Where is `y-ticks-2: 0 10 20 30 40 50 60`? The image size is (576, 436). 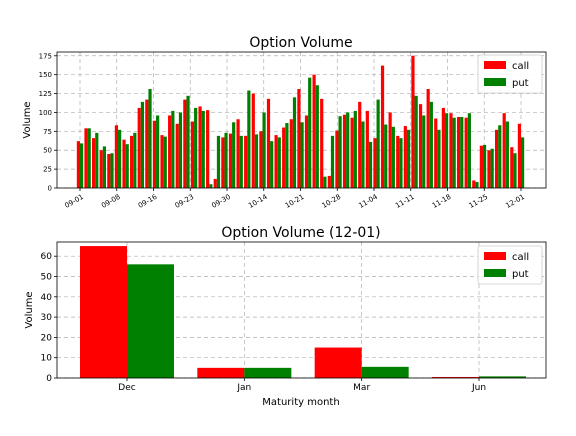
y-ticks-2: 0 10 20 30 40 50 60 is located at coordinates (49, 318).